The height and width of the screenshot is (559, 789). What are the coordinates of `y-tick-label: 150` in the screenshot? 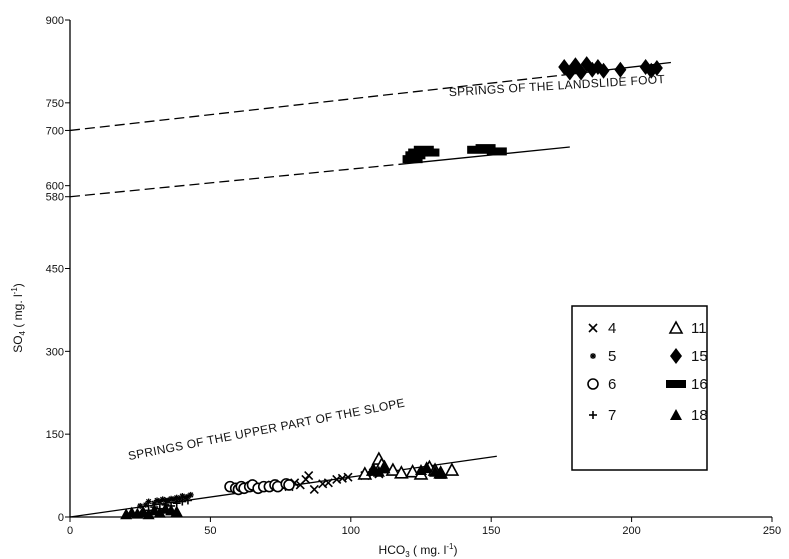 It's located at (55, 435).